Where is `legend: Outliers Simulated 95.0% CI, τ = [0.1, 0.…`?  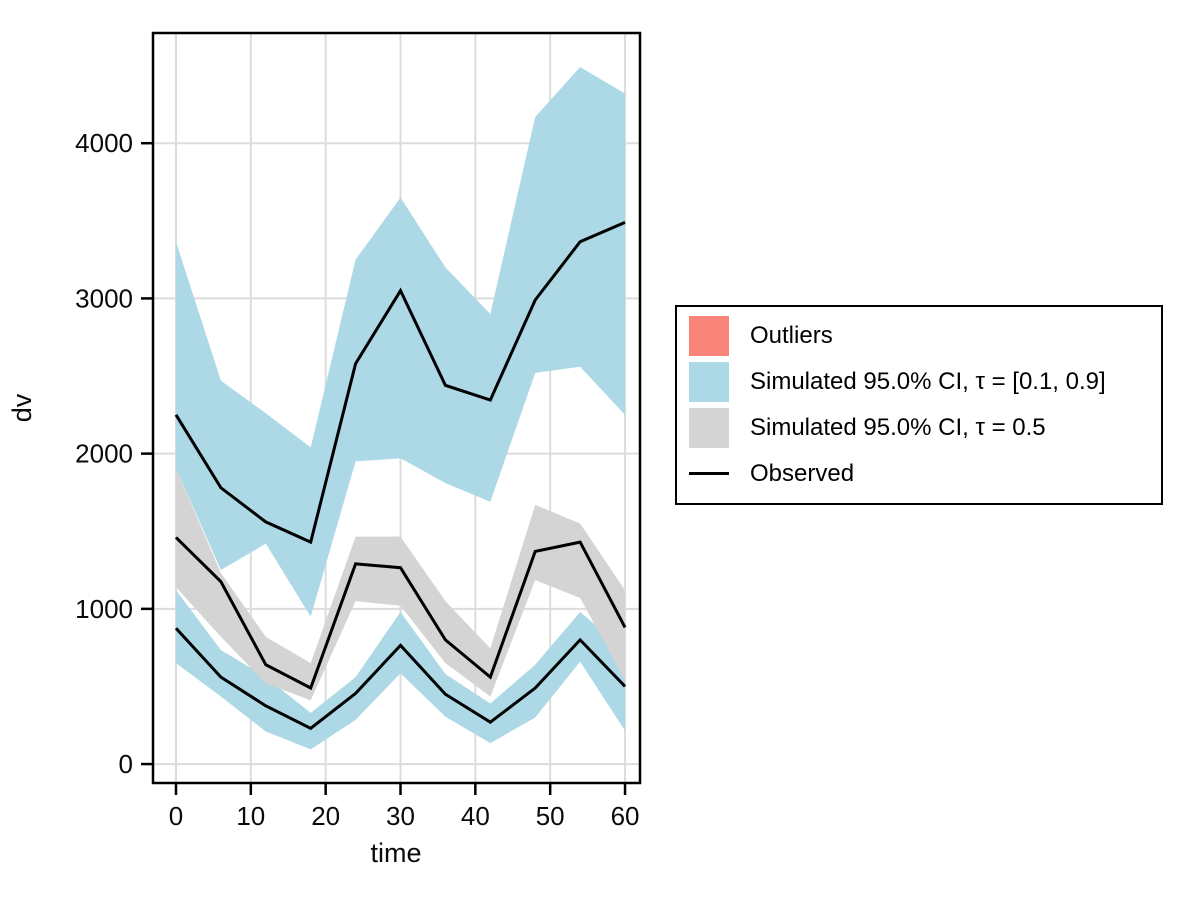
legend: Outliers Simulated 95.0% CI, τ = [0.1, 0.… is located at coordinates (919, 405).